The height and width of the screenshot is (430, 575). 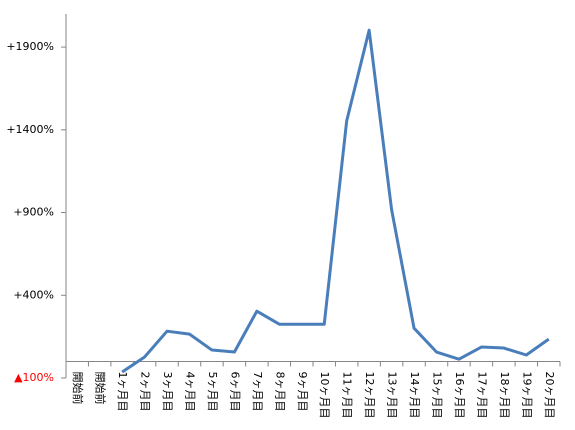 What do you see at coordinates (30, 129) in the screenshot?
I see `y-tick-label: +1400%` at bounding box center [30, 129].